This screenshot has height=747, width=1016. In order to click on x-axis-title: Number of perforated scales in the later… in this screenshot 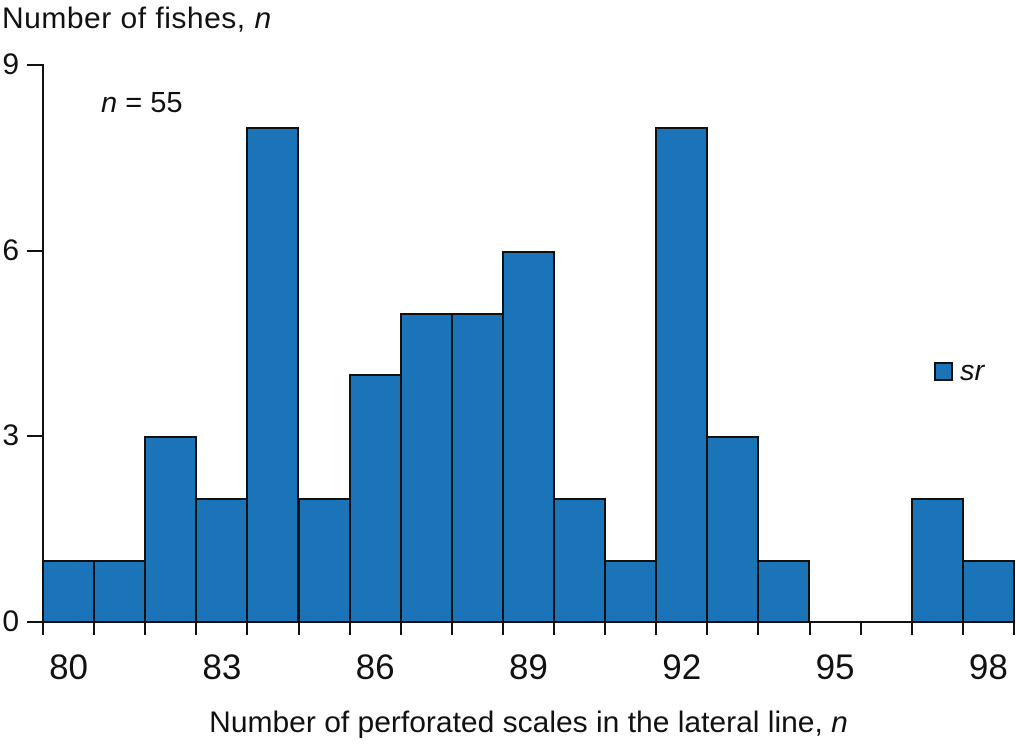, I will do `click(528, 723)`.